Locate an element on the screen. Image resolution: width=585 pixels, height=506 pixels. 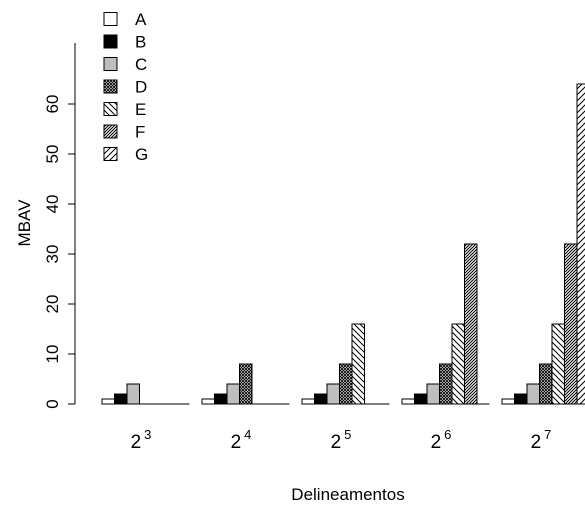
y-axis: 0 10 20 30 40 50 60 is located at coordinates (59, 226).